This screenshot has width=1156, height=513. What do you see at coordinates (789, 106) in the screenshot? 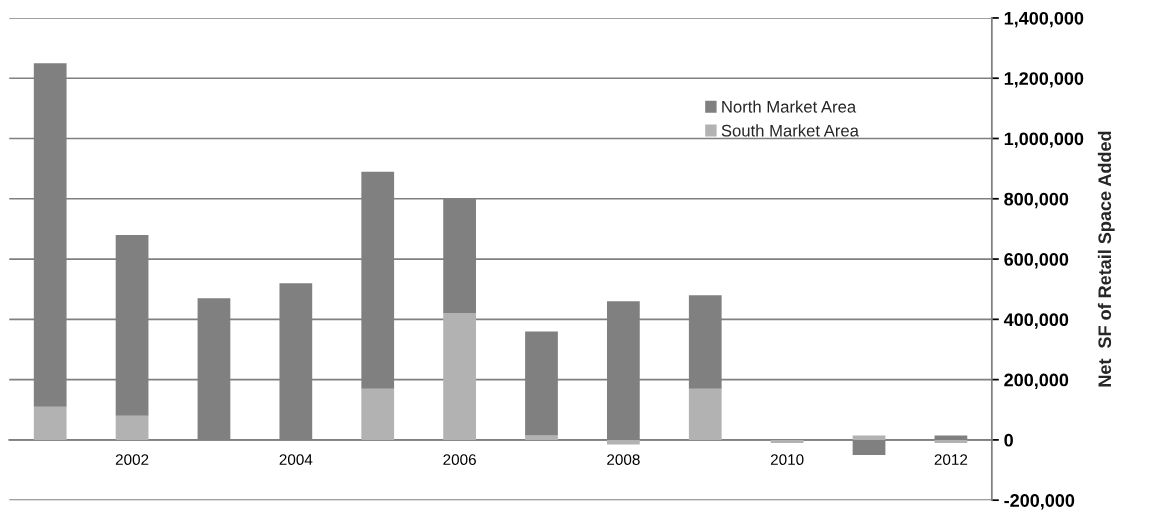
I see `legend-label: North Market Area` at bounding box center [789, 106].